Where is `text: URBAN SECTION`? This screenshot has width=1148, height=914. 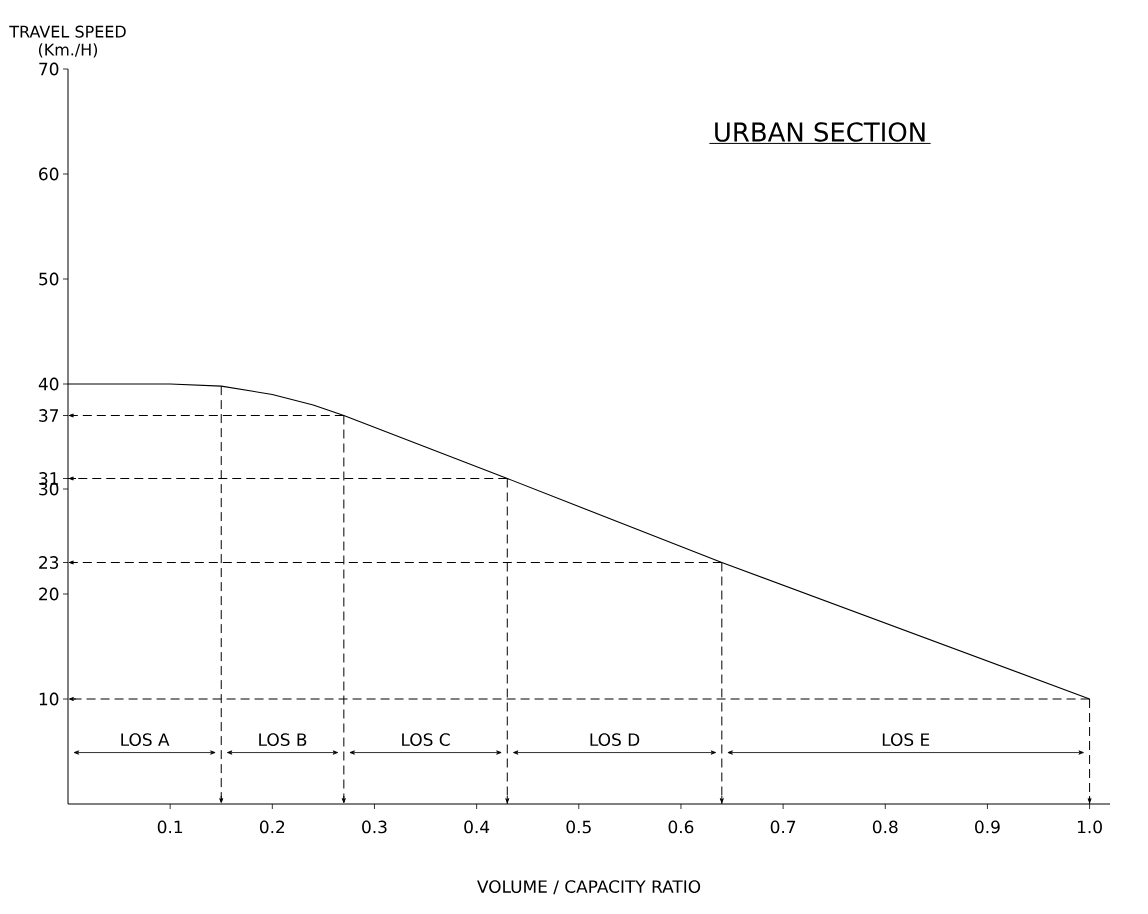 text: URBAN SECTION is located at coordinates (820, 132).